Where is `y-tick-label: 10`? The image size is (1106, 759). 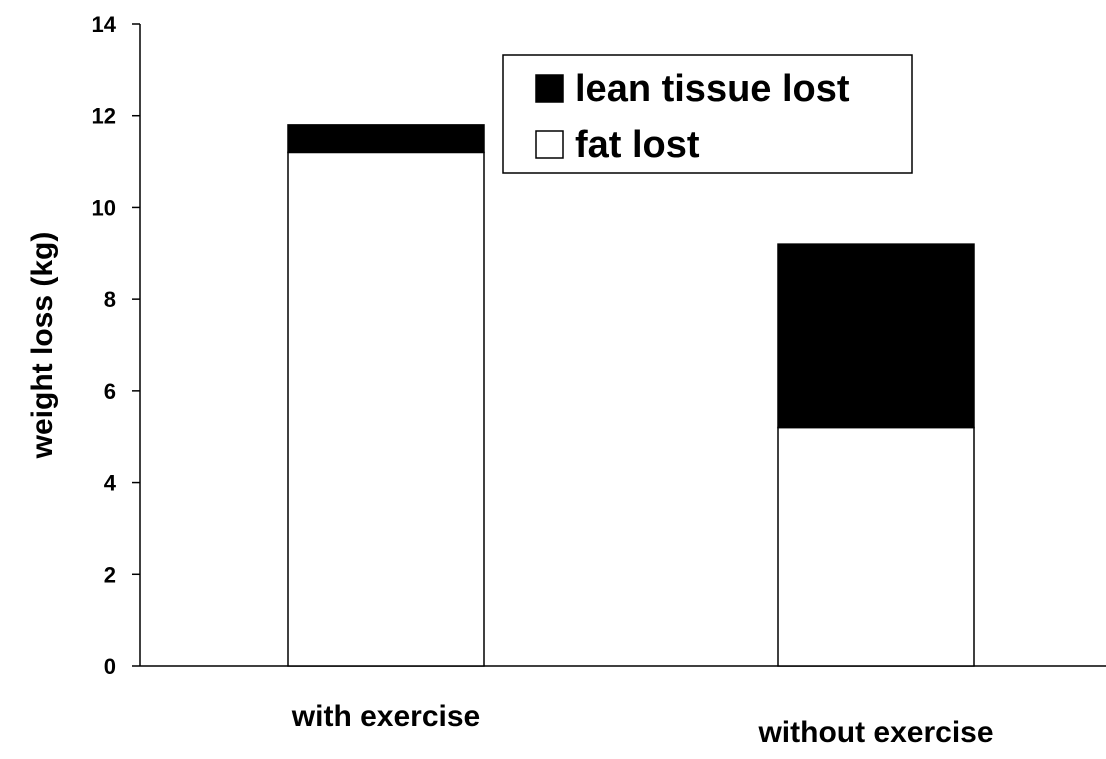 y-tick-label: 10 is located at coordinates (104, 207).